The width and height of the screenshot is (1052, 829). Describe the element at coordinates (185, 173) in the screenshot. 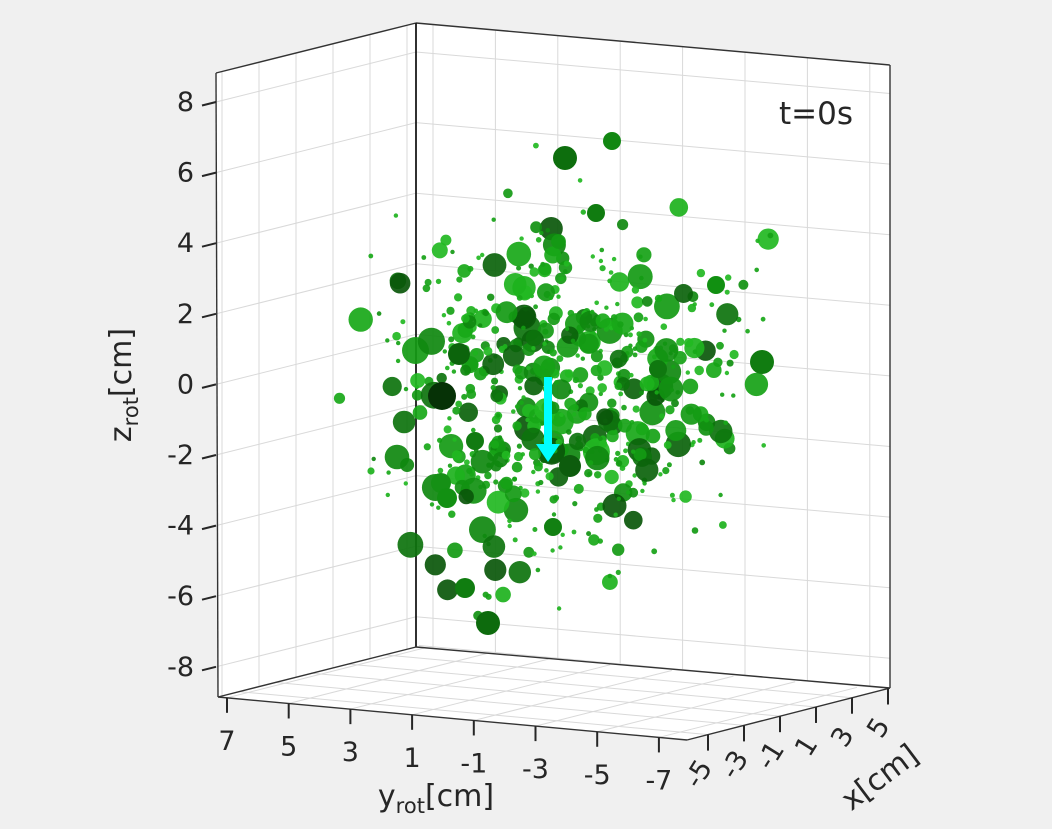

I see `z-tick-label: 6` at that location.